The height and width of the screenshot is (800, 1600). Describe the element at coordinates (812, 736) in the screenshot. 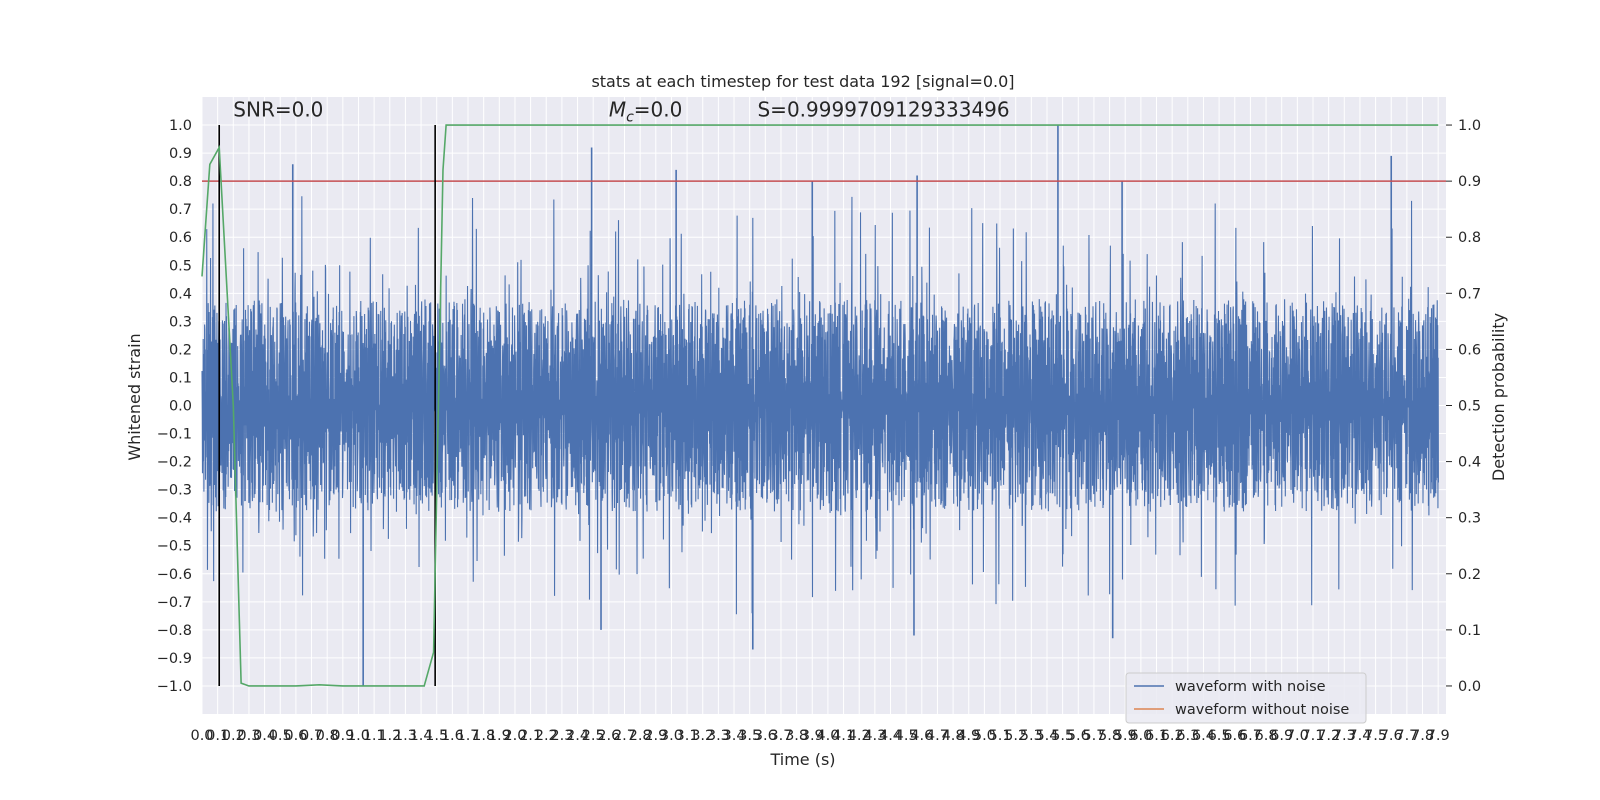

I see `x-tick-label: 3.9` at that location.